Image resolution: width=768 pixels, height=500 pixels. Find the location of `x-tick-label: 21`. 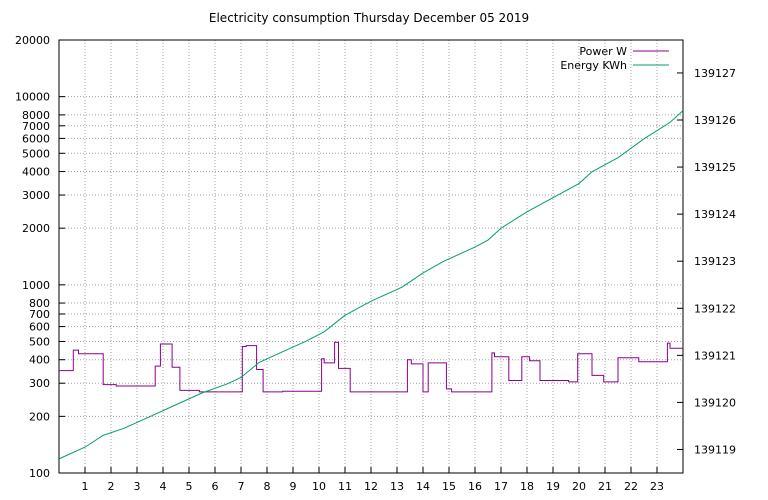

x-tick-label: 21 is located at coordinates (605, 486).